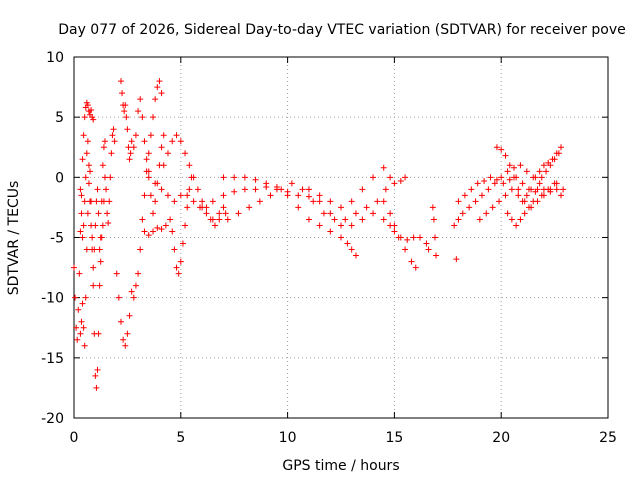 Image resolution: width=640 pixels, height=480 pixels. What do you see at coordinates (55, 58) in the screenshot?
I see `y-tick-label: 10` at bounding box center [55, 58].